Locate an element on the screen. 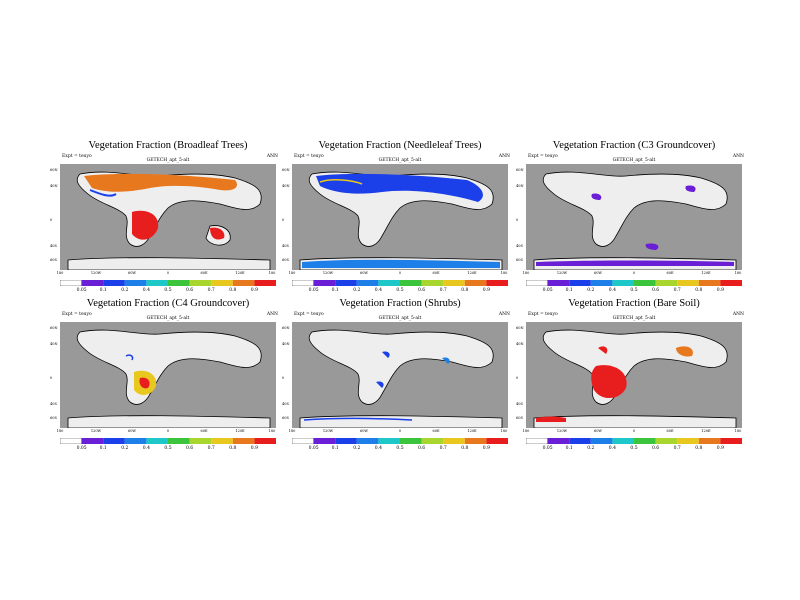 Image resolution: width=800 pixels, height=600 pixels. longitude-tick: 60W is located at coordinates (598, 431).